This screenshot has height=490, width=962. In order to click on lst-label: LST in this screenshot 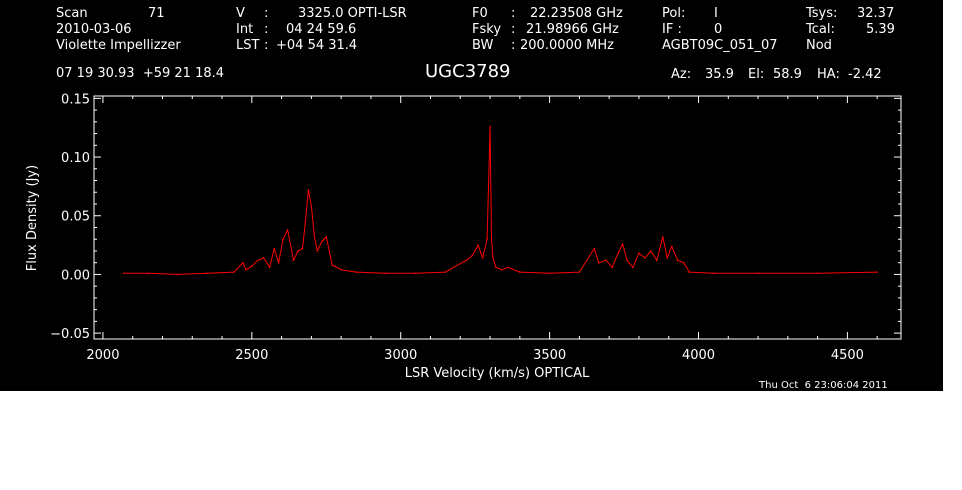, I will do `click(248, 45)`.